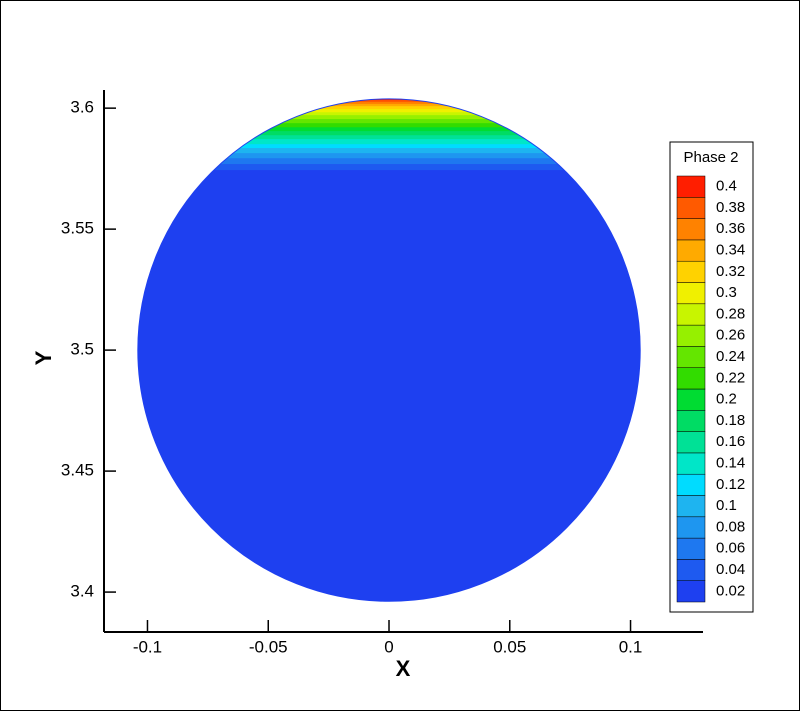 The width and height of the screenshot is (800, 711). What do you see at coordinates (268, 646) in the screenshot?
I see `x-tick-label: -0.05` at bounding box center [268, 646].